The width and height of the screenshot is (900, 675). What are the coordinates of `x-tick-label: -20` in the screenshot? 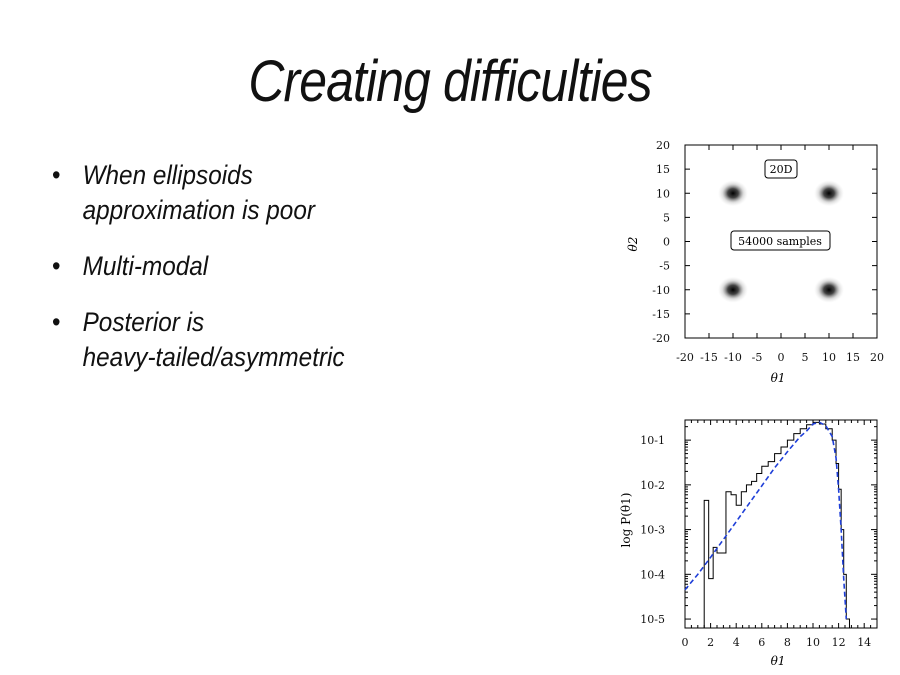 It's located at (685, 357).